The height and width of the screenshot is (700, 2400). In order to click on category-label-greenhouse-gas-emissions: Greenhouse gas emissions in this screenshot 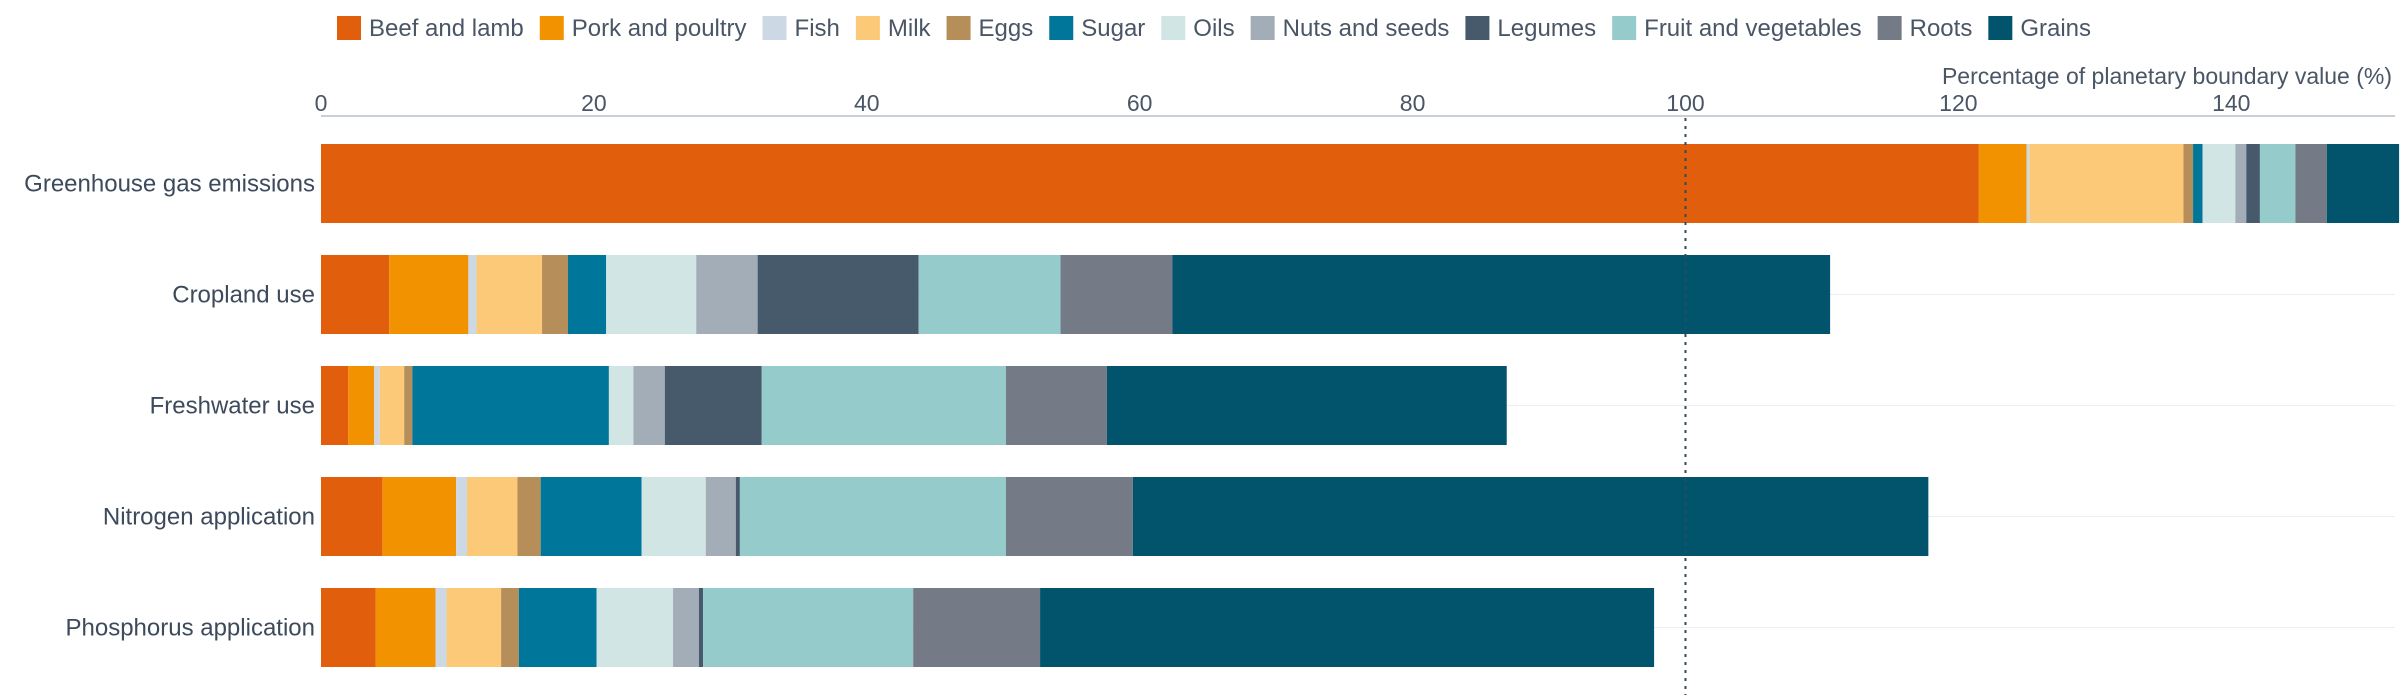, I will do `click(169, 184)`.